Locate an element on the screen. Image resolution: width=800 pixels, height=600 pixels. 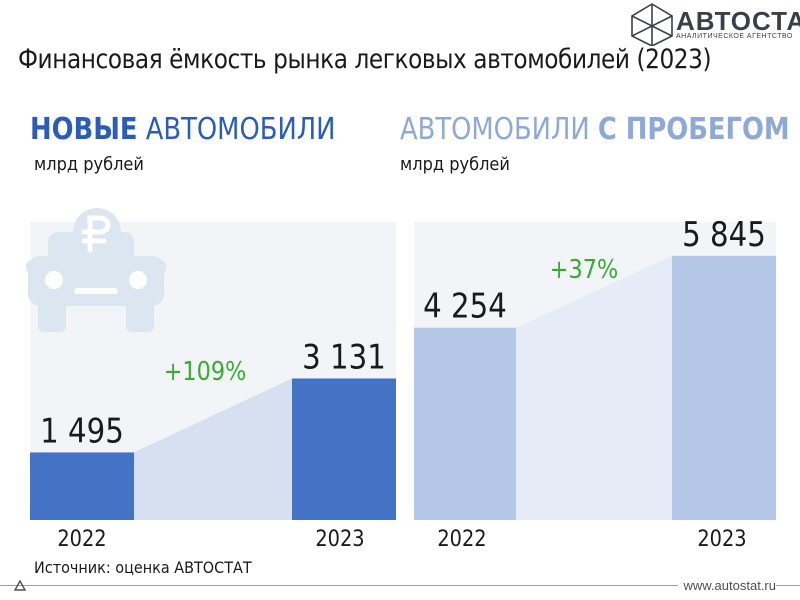
autostat-logo-icon is located at coordinates (652, 24).